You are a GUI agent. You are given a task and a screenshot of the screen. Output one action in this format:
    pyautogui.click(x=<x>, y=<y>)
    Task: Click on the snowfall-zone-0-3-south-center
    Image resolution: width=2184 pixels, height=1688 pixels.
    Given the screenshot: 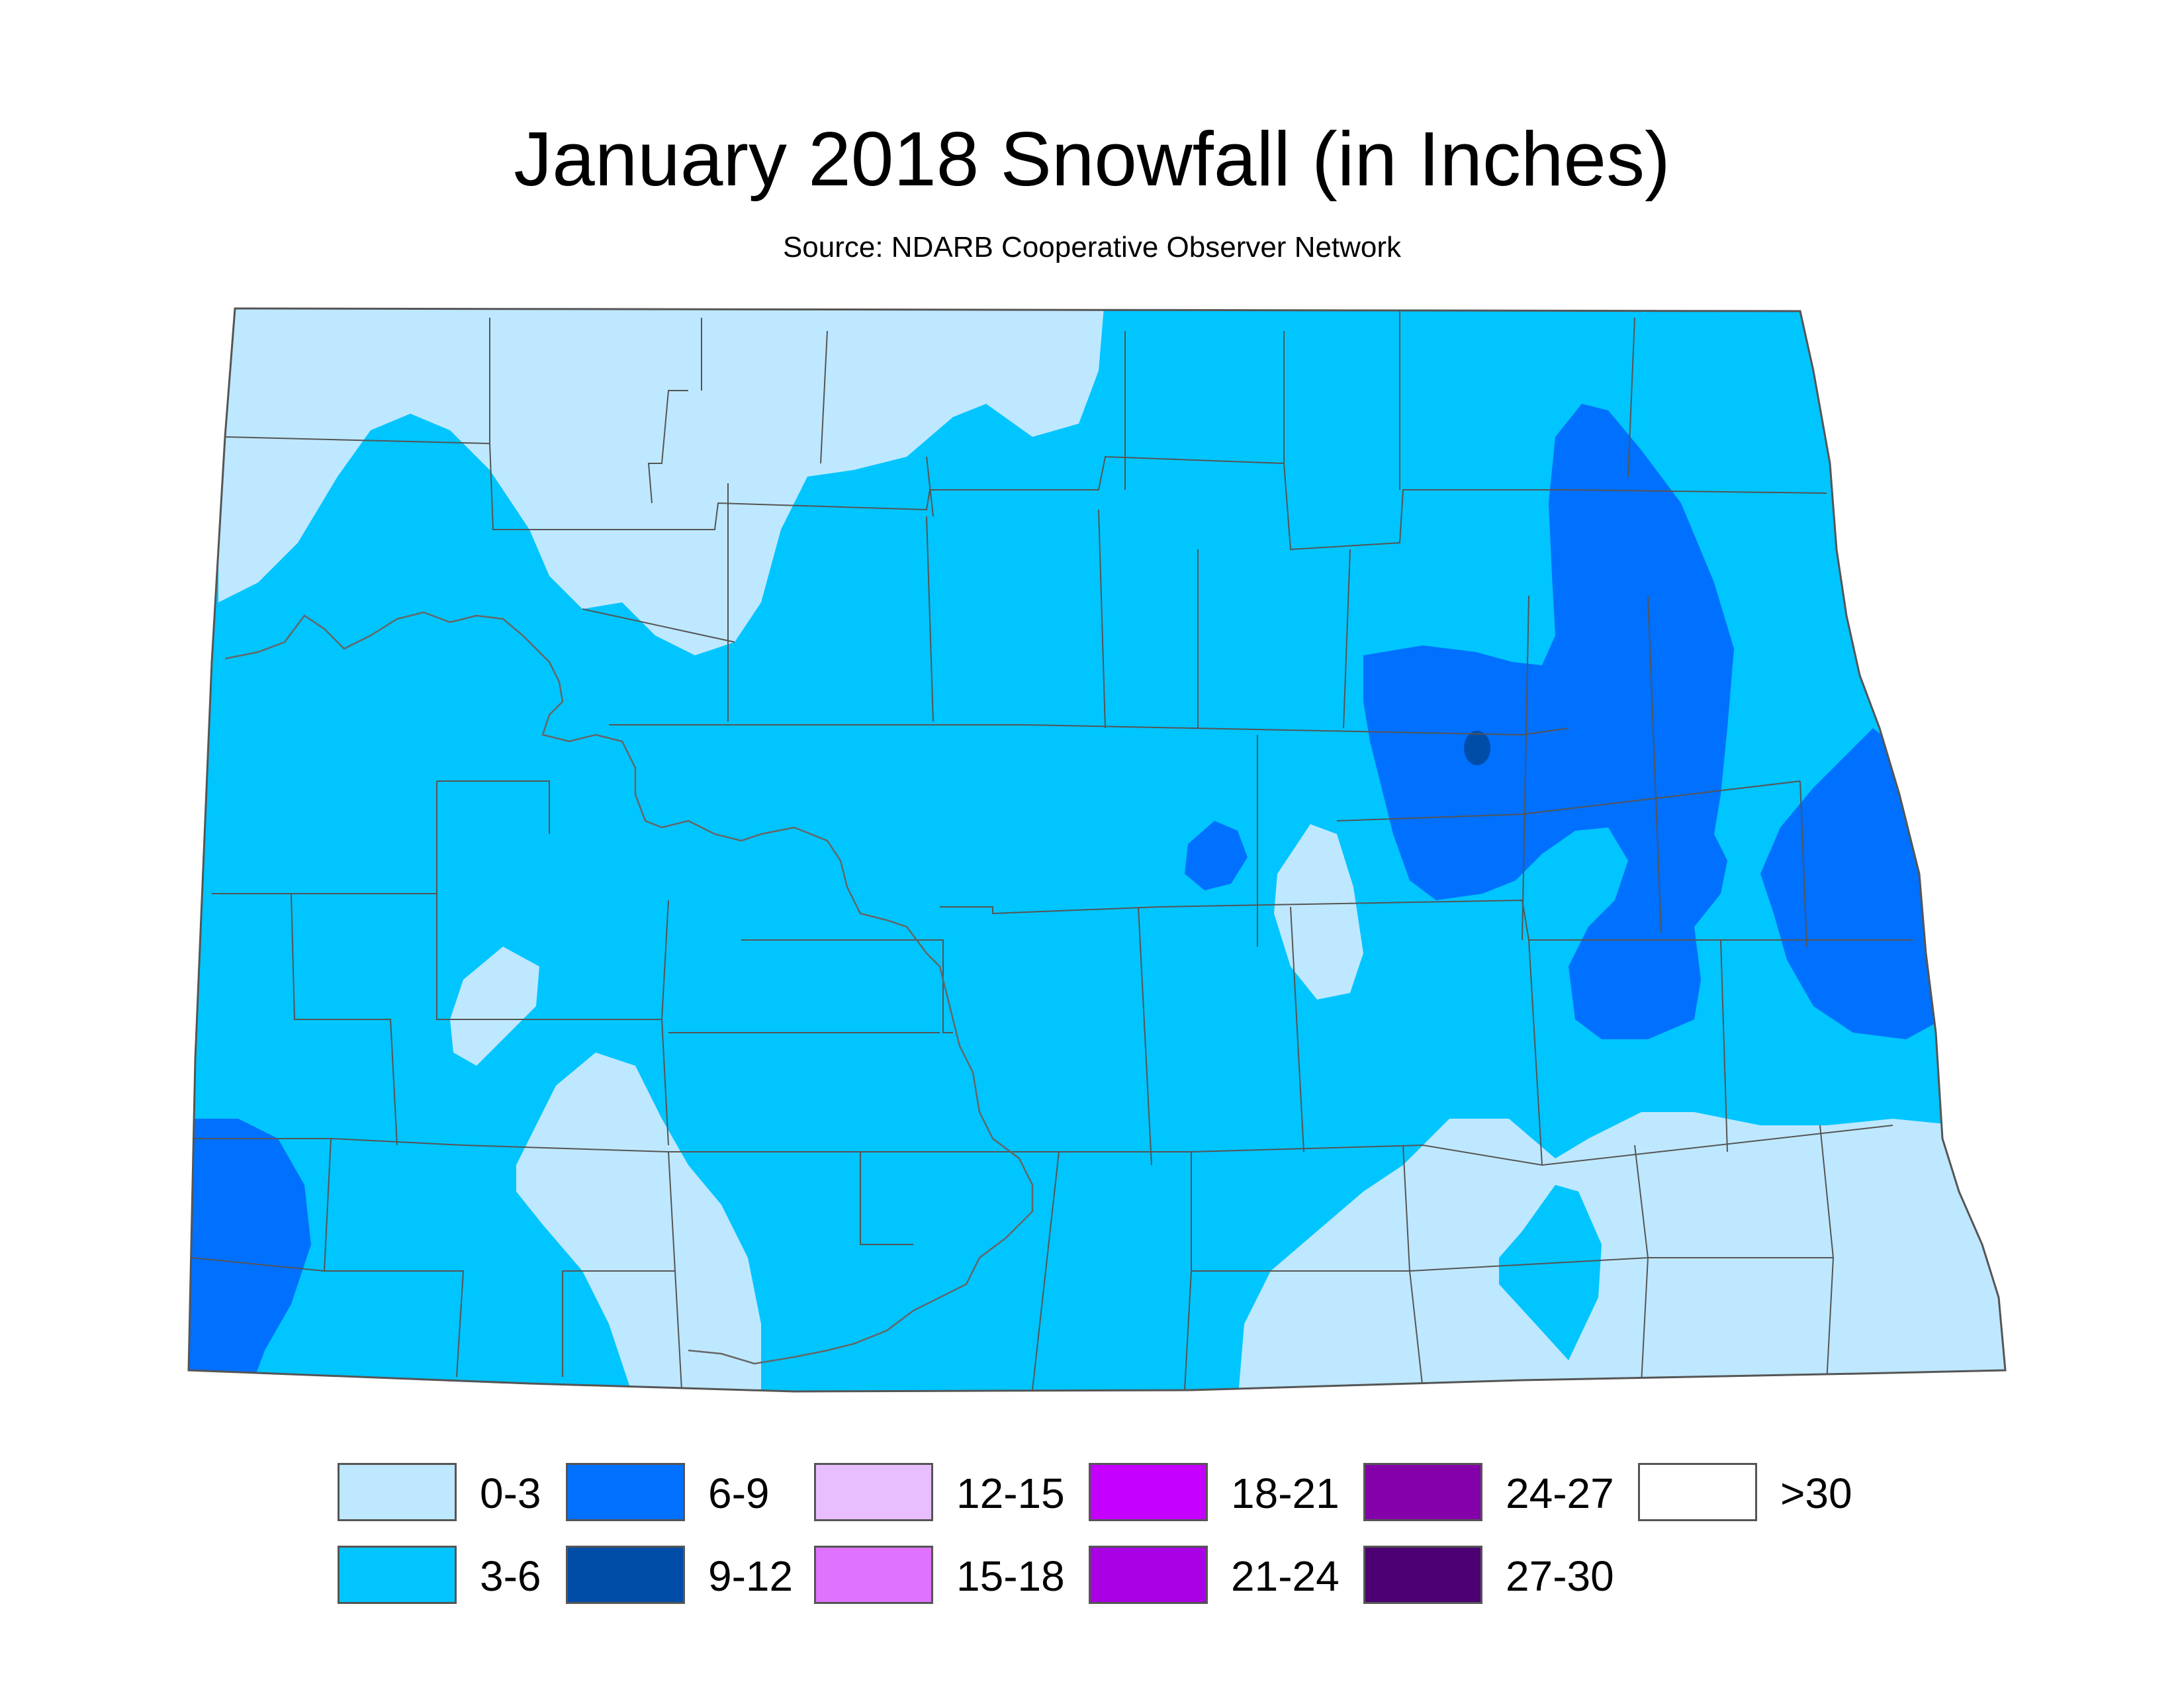 What is the action you would take?
    pyautogui.click(x=638, y=1222)
    